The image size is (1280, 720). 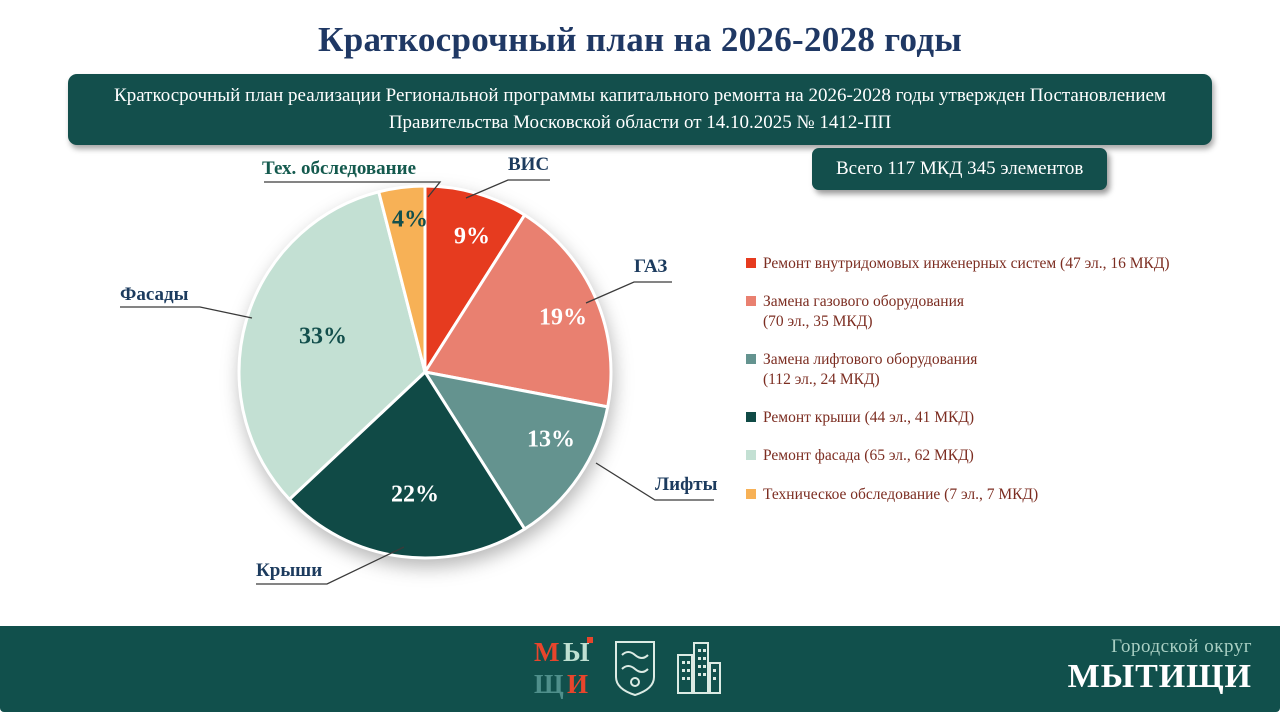 I want to click on legend-item-tech: Техническое обследование (7 эл., 7 МКД), so click(x=981, y=494).